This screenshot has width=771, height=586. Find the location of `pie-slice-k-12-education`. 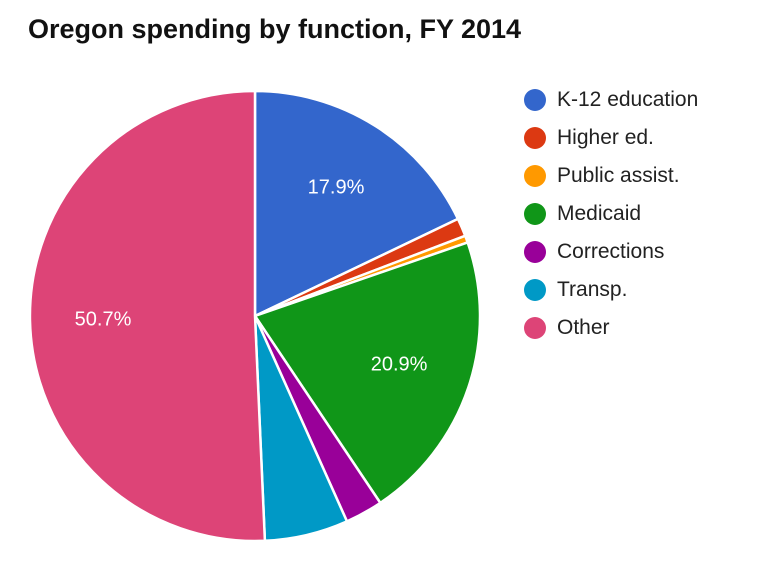

pie-slice-k-12-education is located at coordinates (356, 203).